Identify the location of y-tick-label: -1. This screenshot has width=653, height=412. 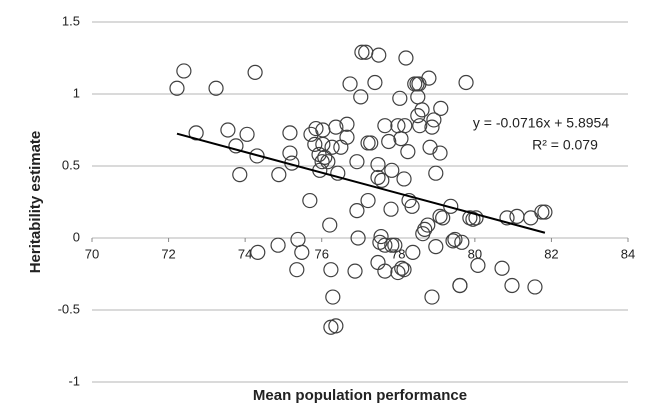
(74, 380).